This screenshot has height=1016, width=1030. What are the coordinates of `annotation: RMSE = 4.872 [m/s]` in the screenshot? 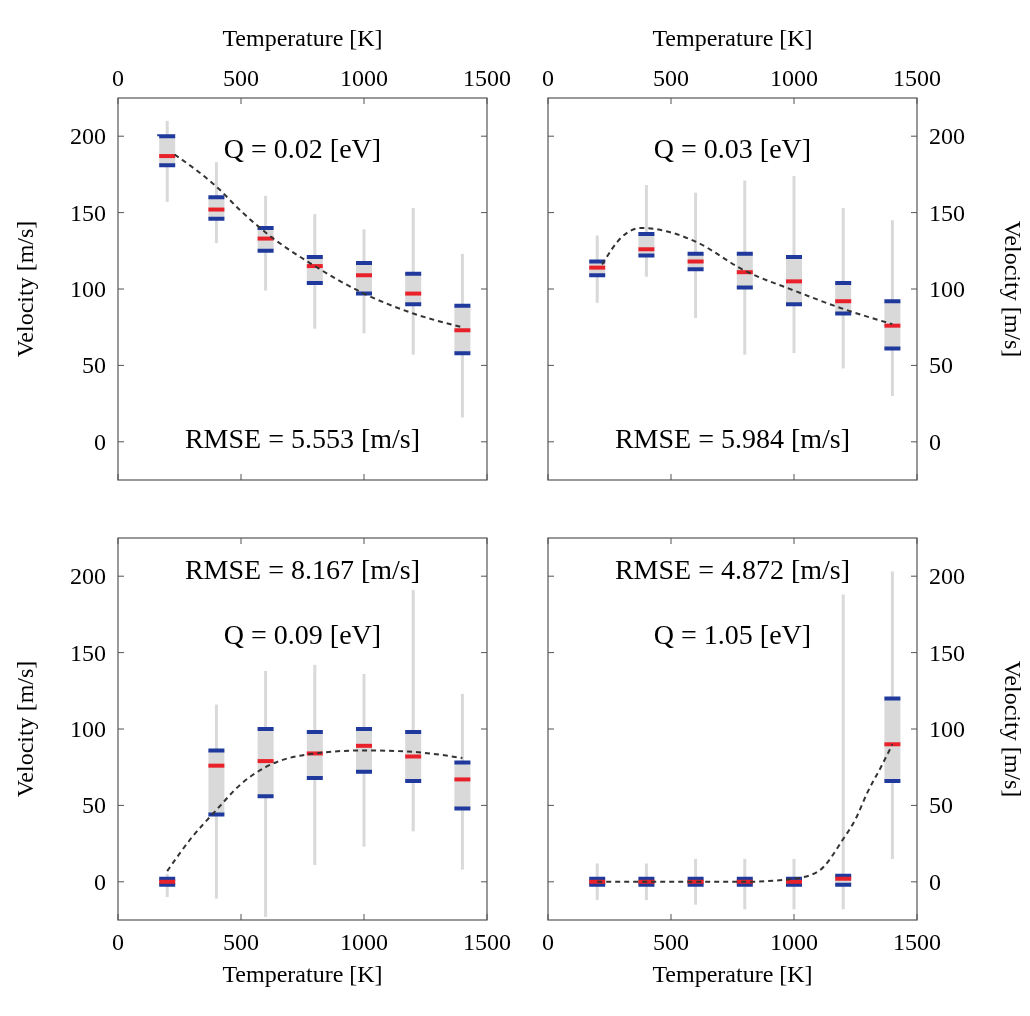 It's located at (732, 569).